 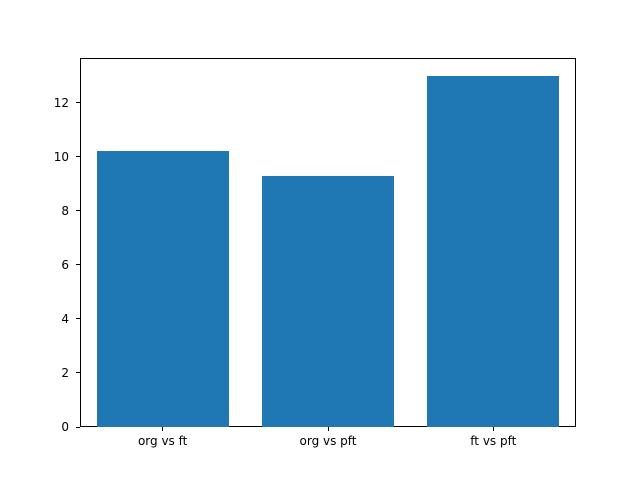 What do you see at coordinates (162, 289) in the screenshot?
I see `bar-org-vs-ft` at bounding box center [162, 289].